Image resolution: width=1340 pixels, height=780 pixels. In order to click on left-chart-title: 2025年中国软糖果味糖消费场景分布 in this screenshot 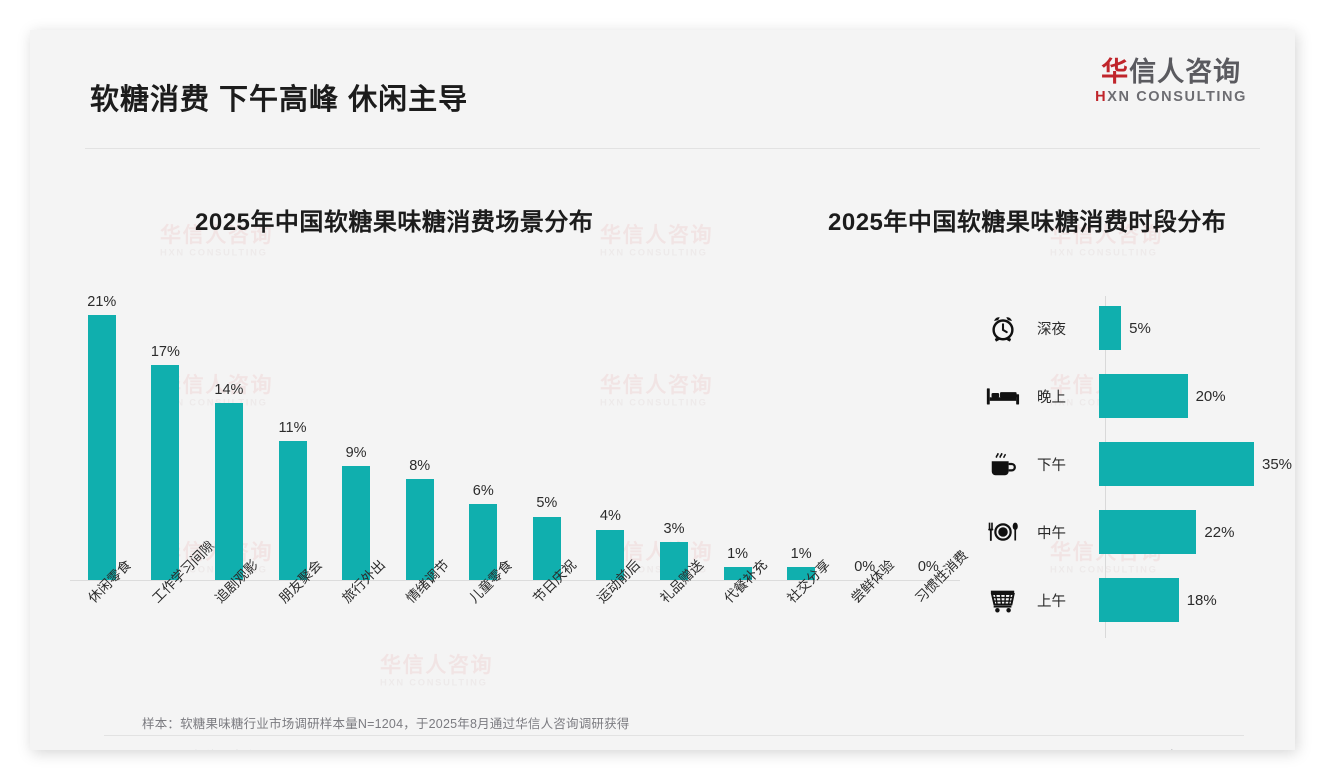, I will do `click(394, 222)`.